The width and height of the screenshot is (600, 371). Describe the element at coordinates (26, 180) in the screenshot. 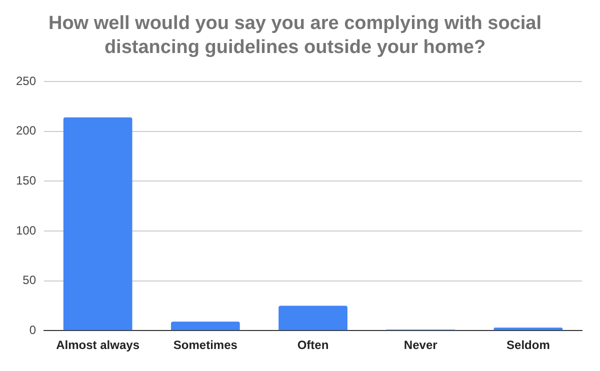

I see `y-tick-label: 150` at that location.